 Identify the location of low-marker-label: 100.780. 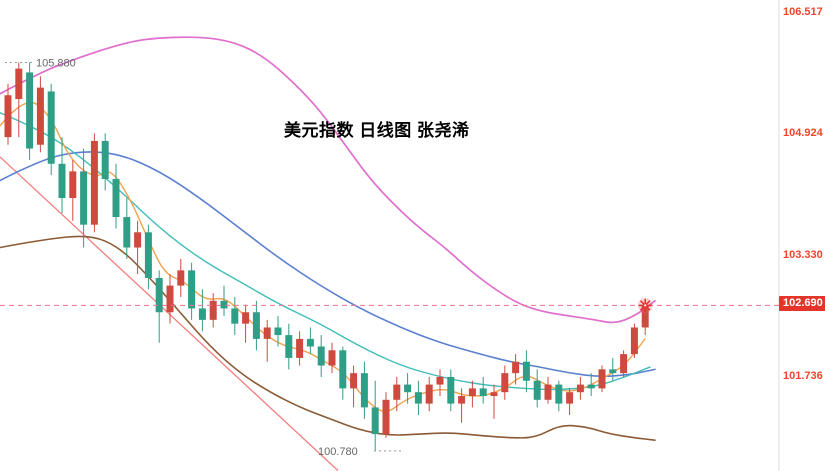
(338, 452).